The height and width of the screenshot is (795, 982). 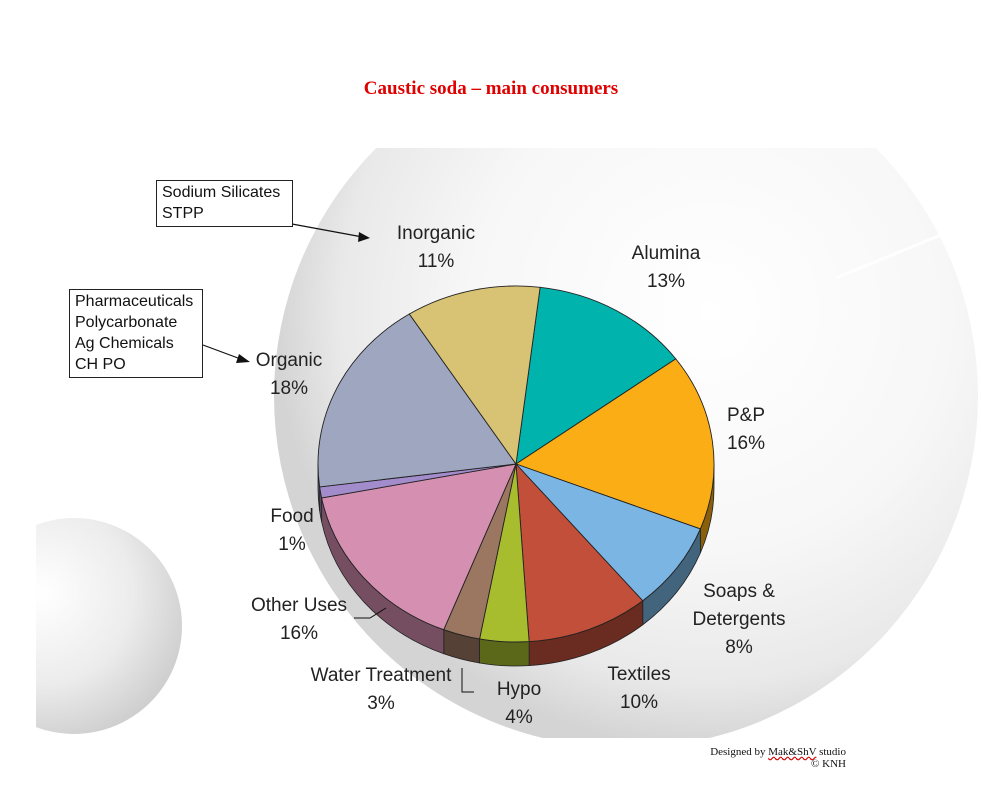 What do you see at coordinates (224, 203) in the screenshot?
I see `inorganic-callout-box: Sodium Silicates STPP` at bounding box center [224, 203].